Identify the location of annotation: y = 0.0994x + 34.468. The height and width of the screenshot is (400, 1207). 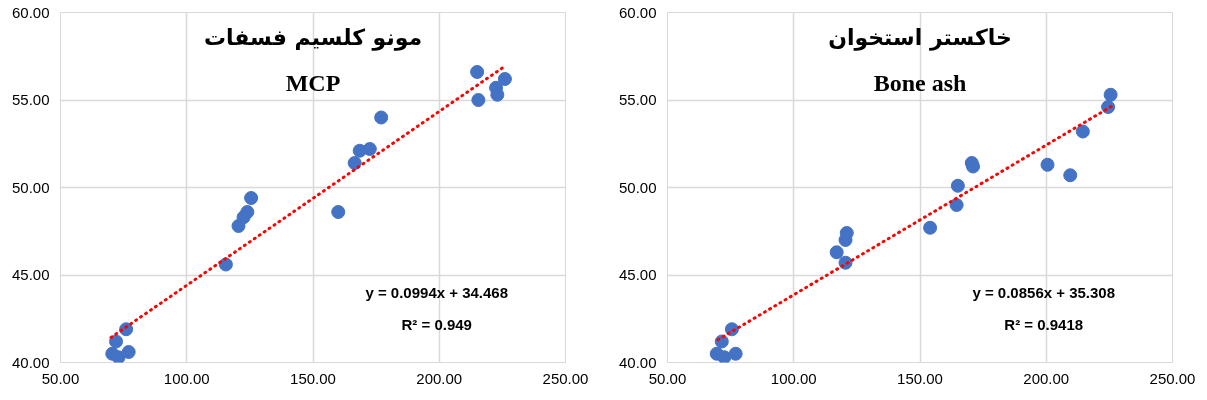
(437, 292).